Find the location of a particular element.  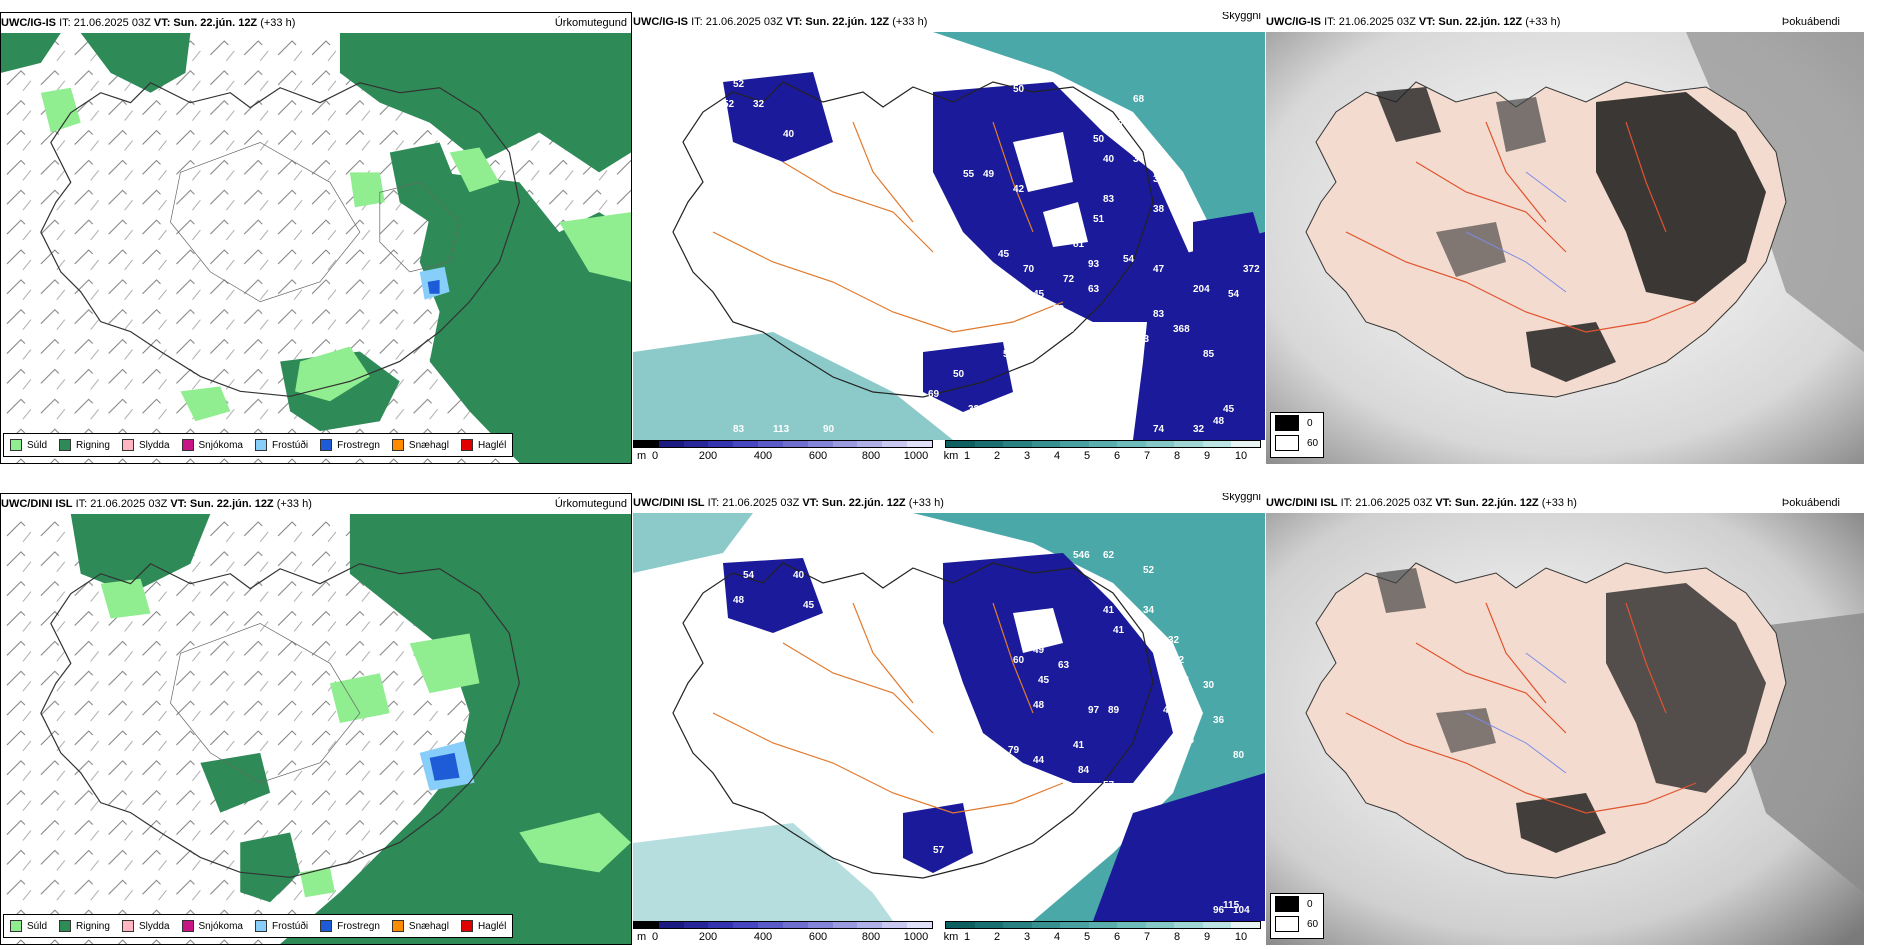

scale-tick: 1 is located at coordinates (967, 937).